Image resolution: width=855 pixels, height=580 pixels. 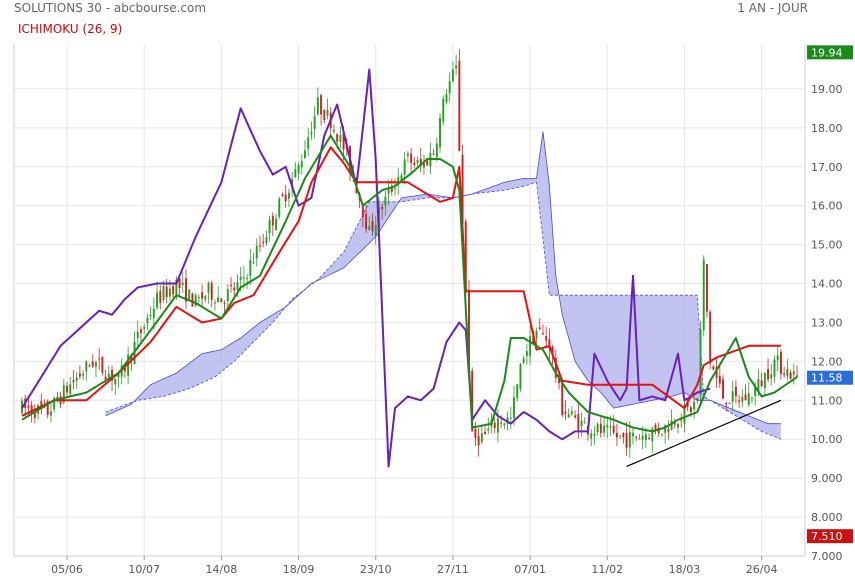 What do you see at coordinates (827, 167) in the screenshot?
I see `y-tick-label: 17.00` at bounding box center [827, 167].